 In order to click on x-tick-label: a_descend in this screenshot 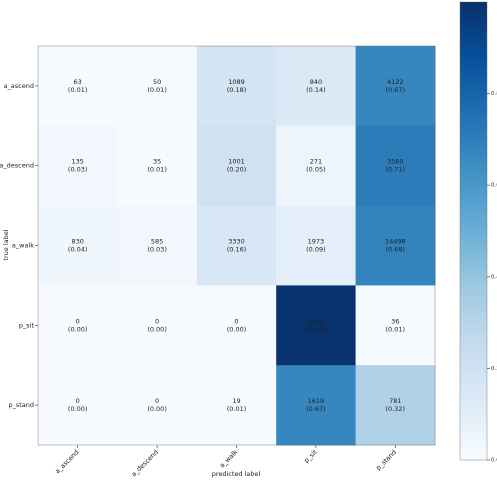, I will do `click(145, 463)`.